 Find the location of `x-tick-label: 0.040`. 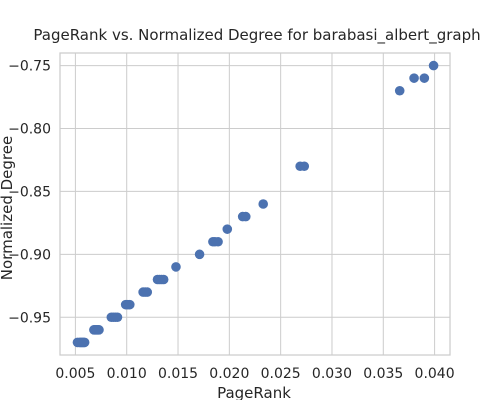

x-tick-label: 0.040 is located at coordinates (435, 374).